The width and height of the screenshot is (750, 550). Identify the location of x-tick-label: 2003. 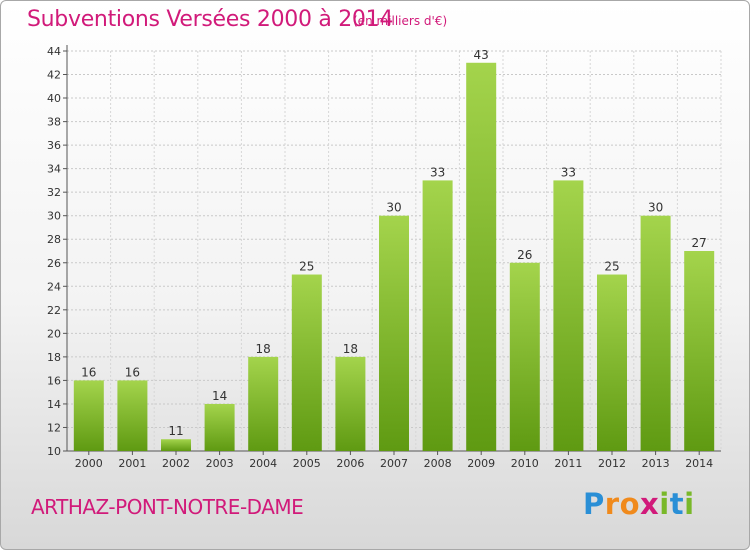
(220, 463).